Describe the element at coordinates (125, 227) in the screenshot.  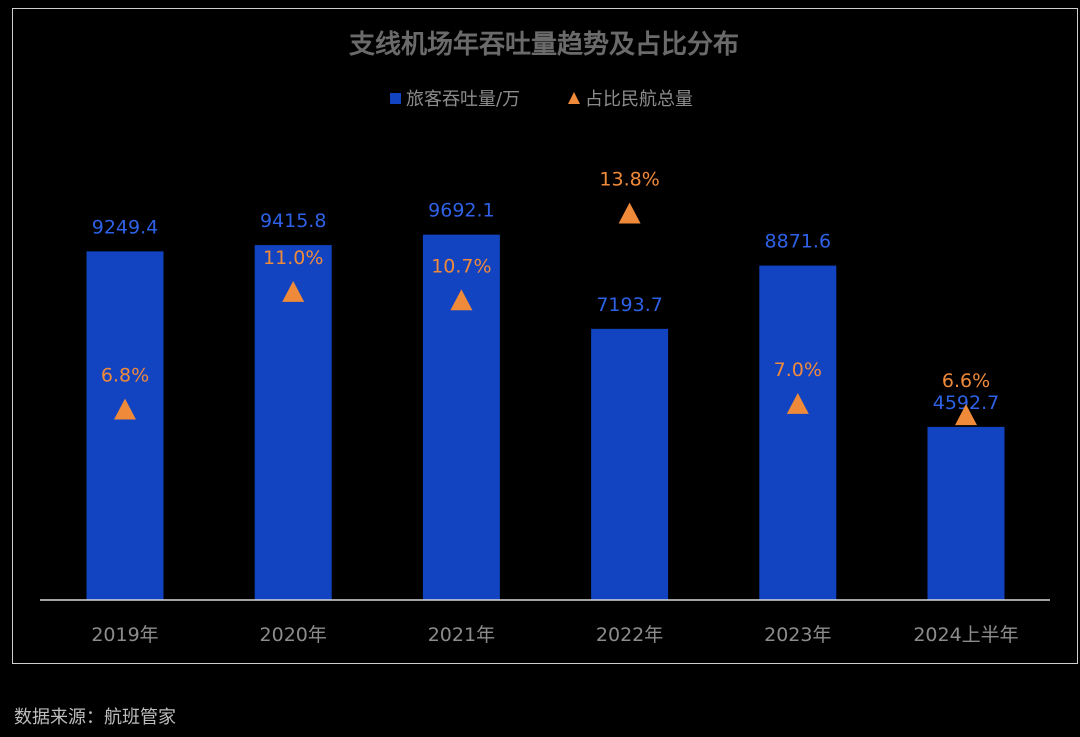
I see `bar-data-label: 9249.4` at that location.